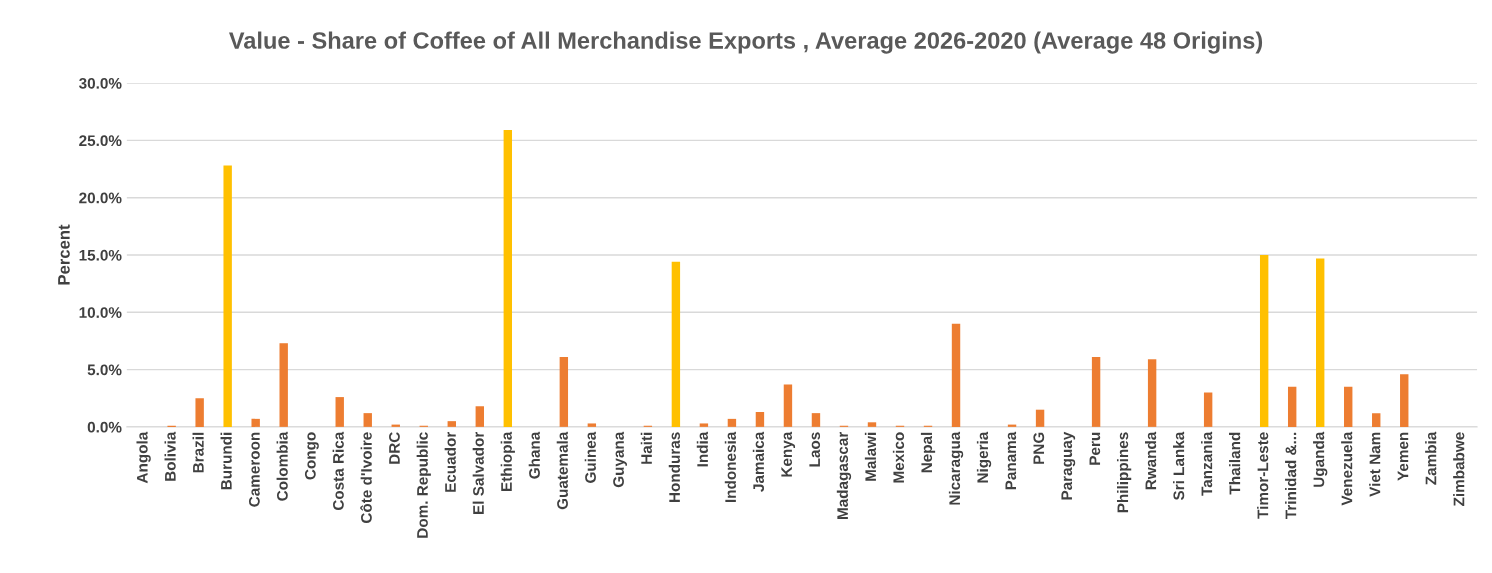 The height and width of the screenshot is (573, 1492). I want to click on x-tick-label: Peru, so click(1095, 448).